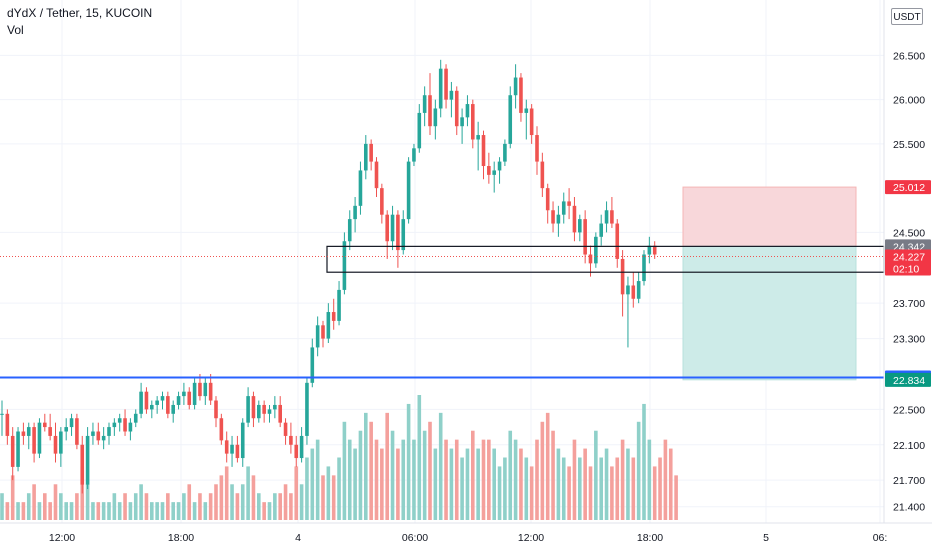  What do you see at coordinates (907, 16) in the screenshot?
I see `currency-button: USDT` at bounding box center [907, 16].